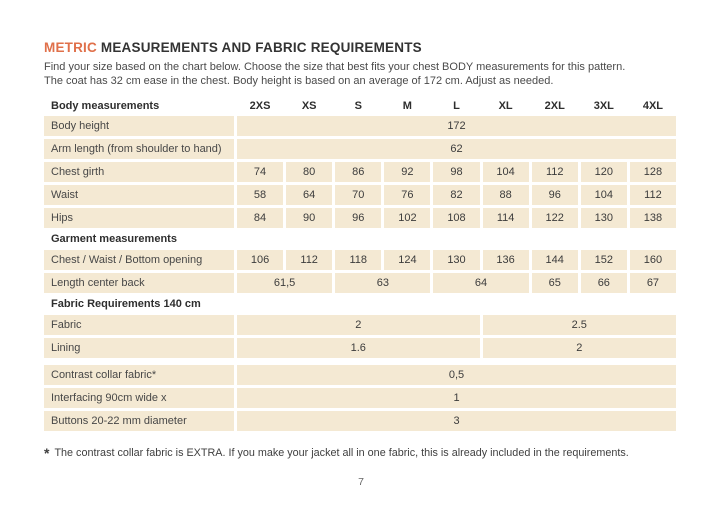 The height and width of the screenshot is (513, 720). I want to click on table-header-row: Body measurements 2XS XS S M L XL 2XL 3XL 4XL, so click(360, 105).